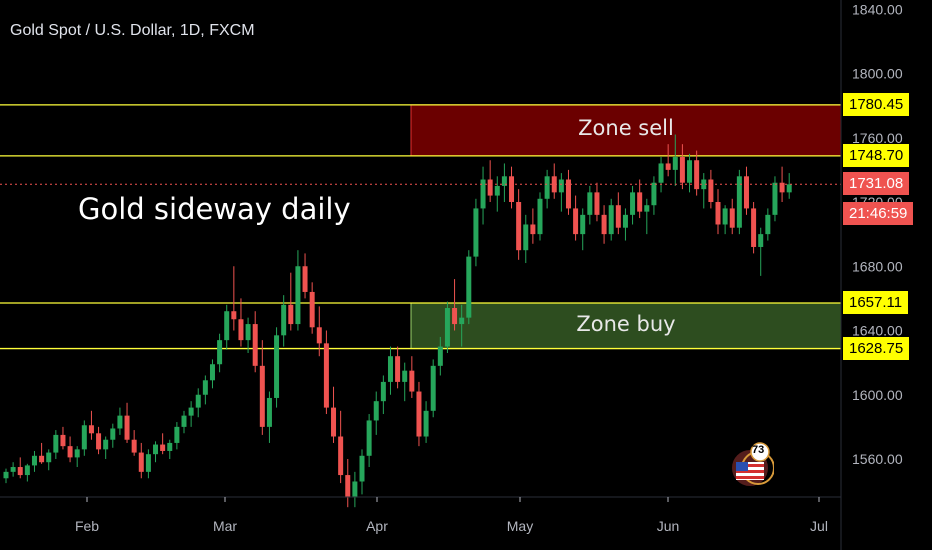 The image size is (932, 550). What do you see at coordinates (225, 526) in the screenshot?
I see `x-tick-label: Mar` at bounding box center [225, 526].